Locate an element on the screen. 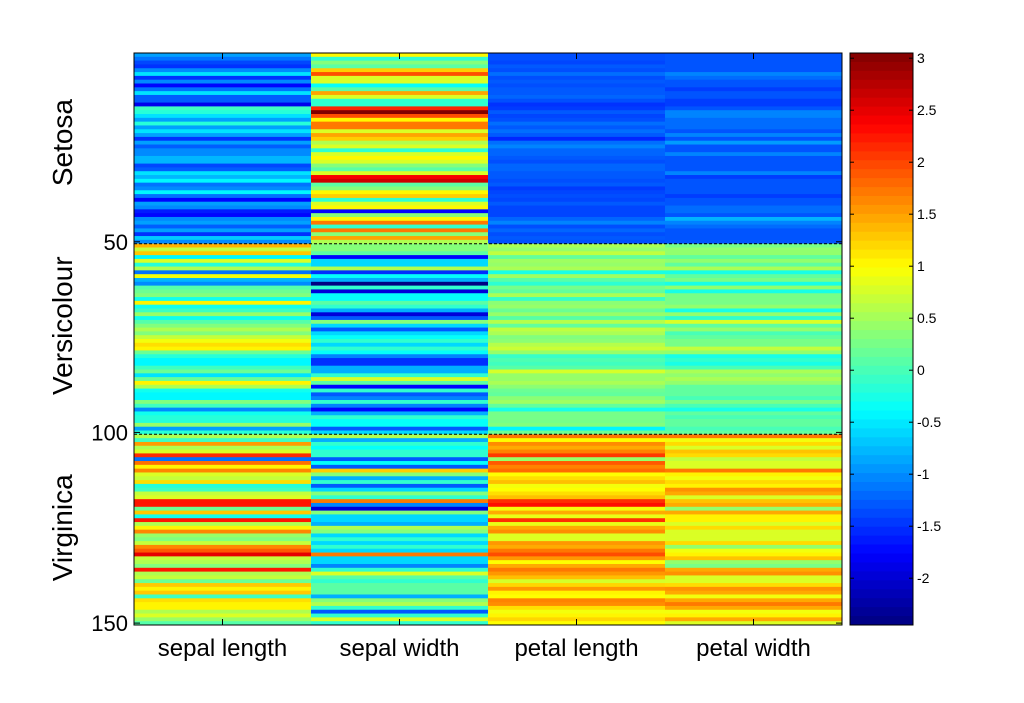  colorbar-tick-label: 2.5 is located at coordinates (927, 110).